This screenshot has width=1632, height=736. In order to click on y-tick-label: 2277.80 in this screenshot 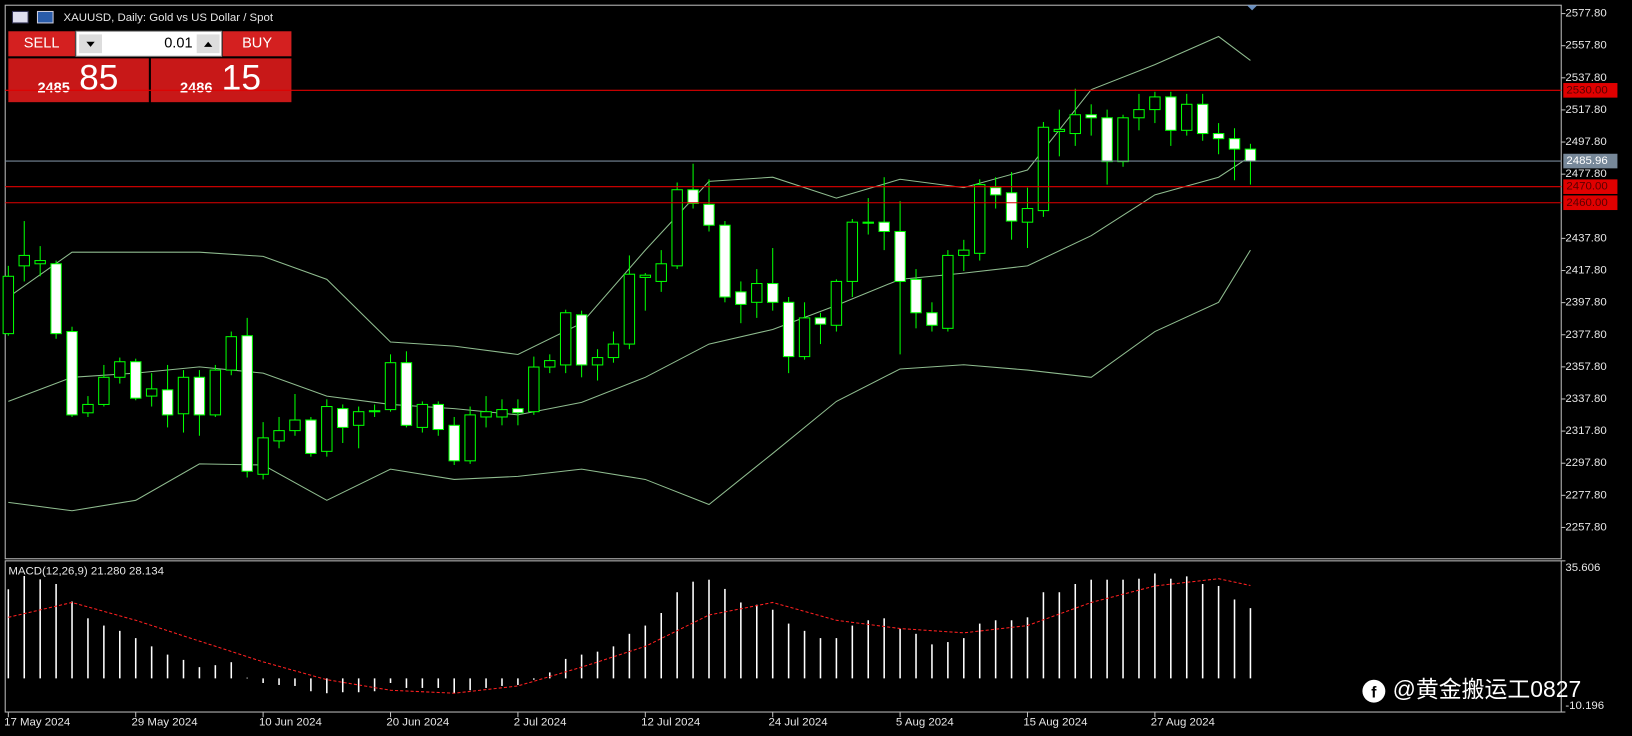, I will do `click(1585, 495)`.